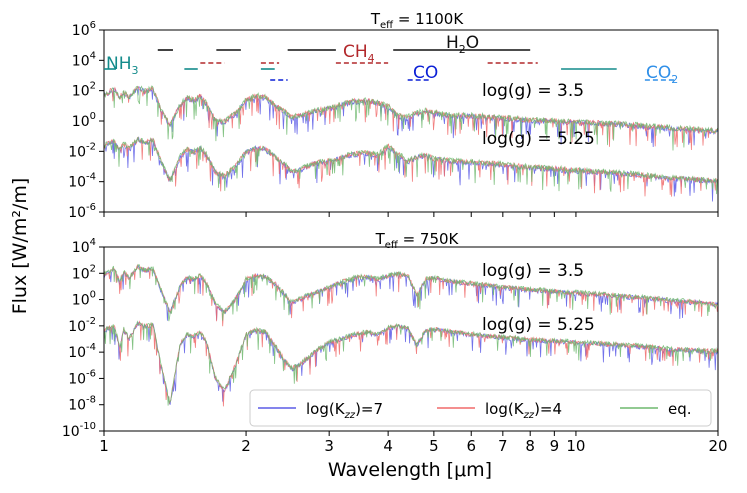 The image size is (747, 493). Describe the element at coordinates (503, 446) in the screenshot. I see `x-tick-label: 7` at that location.